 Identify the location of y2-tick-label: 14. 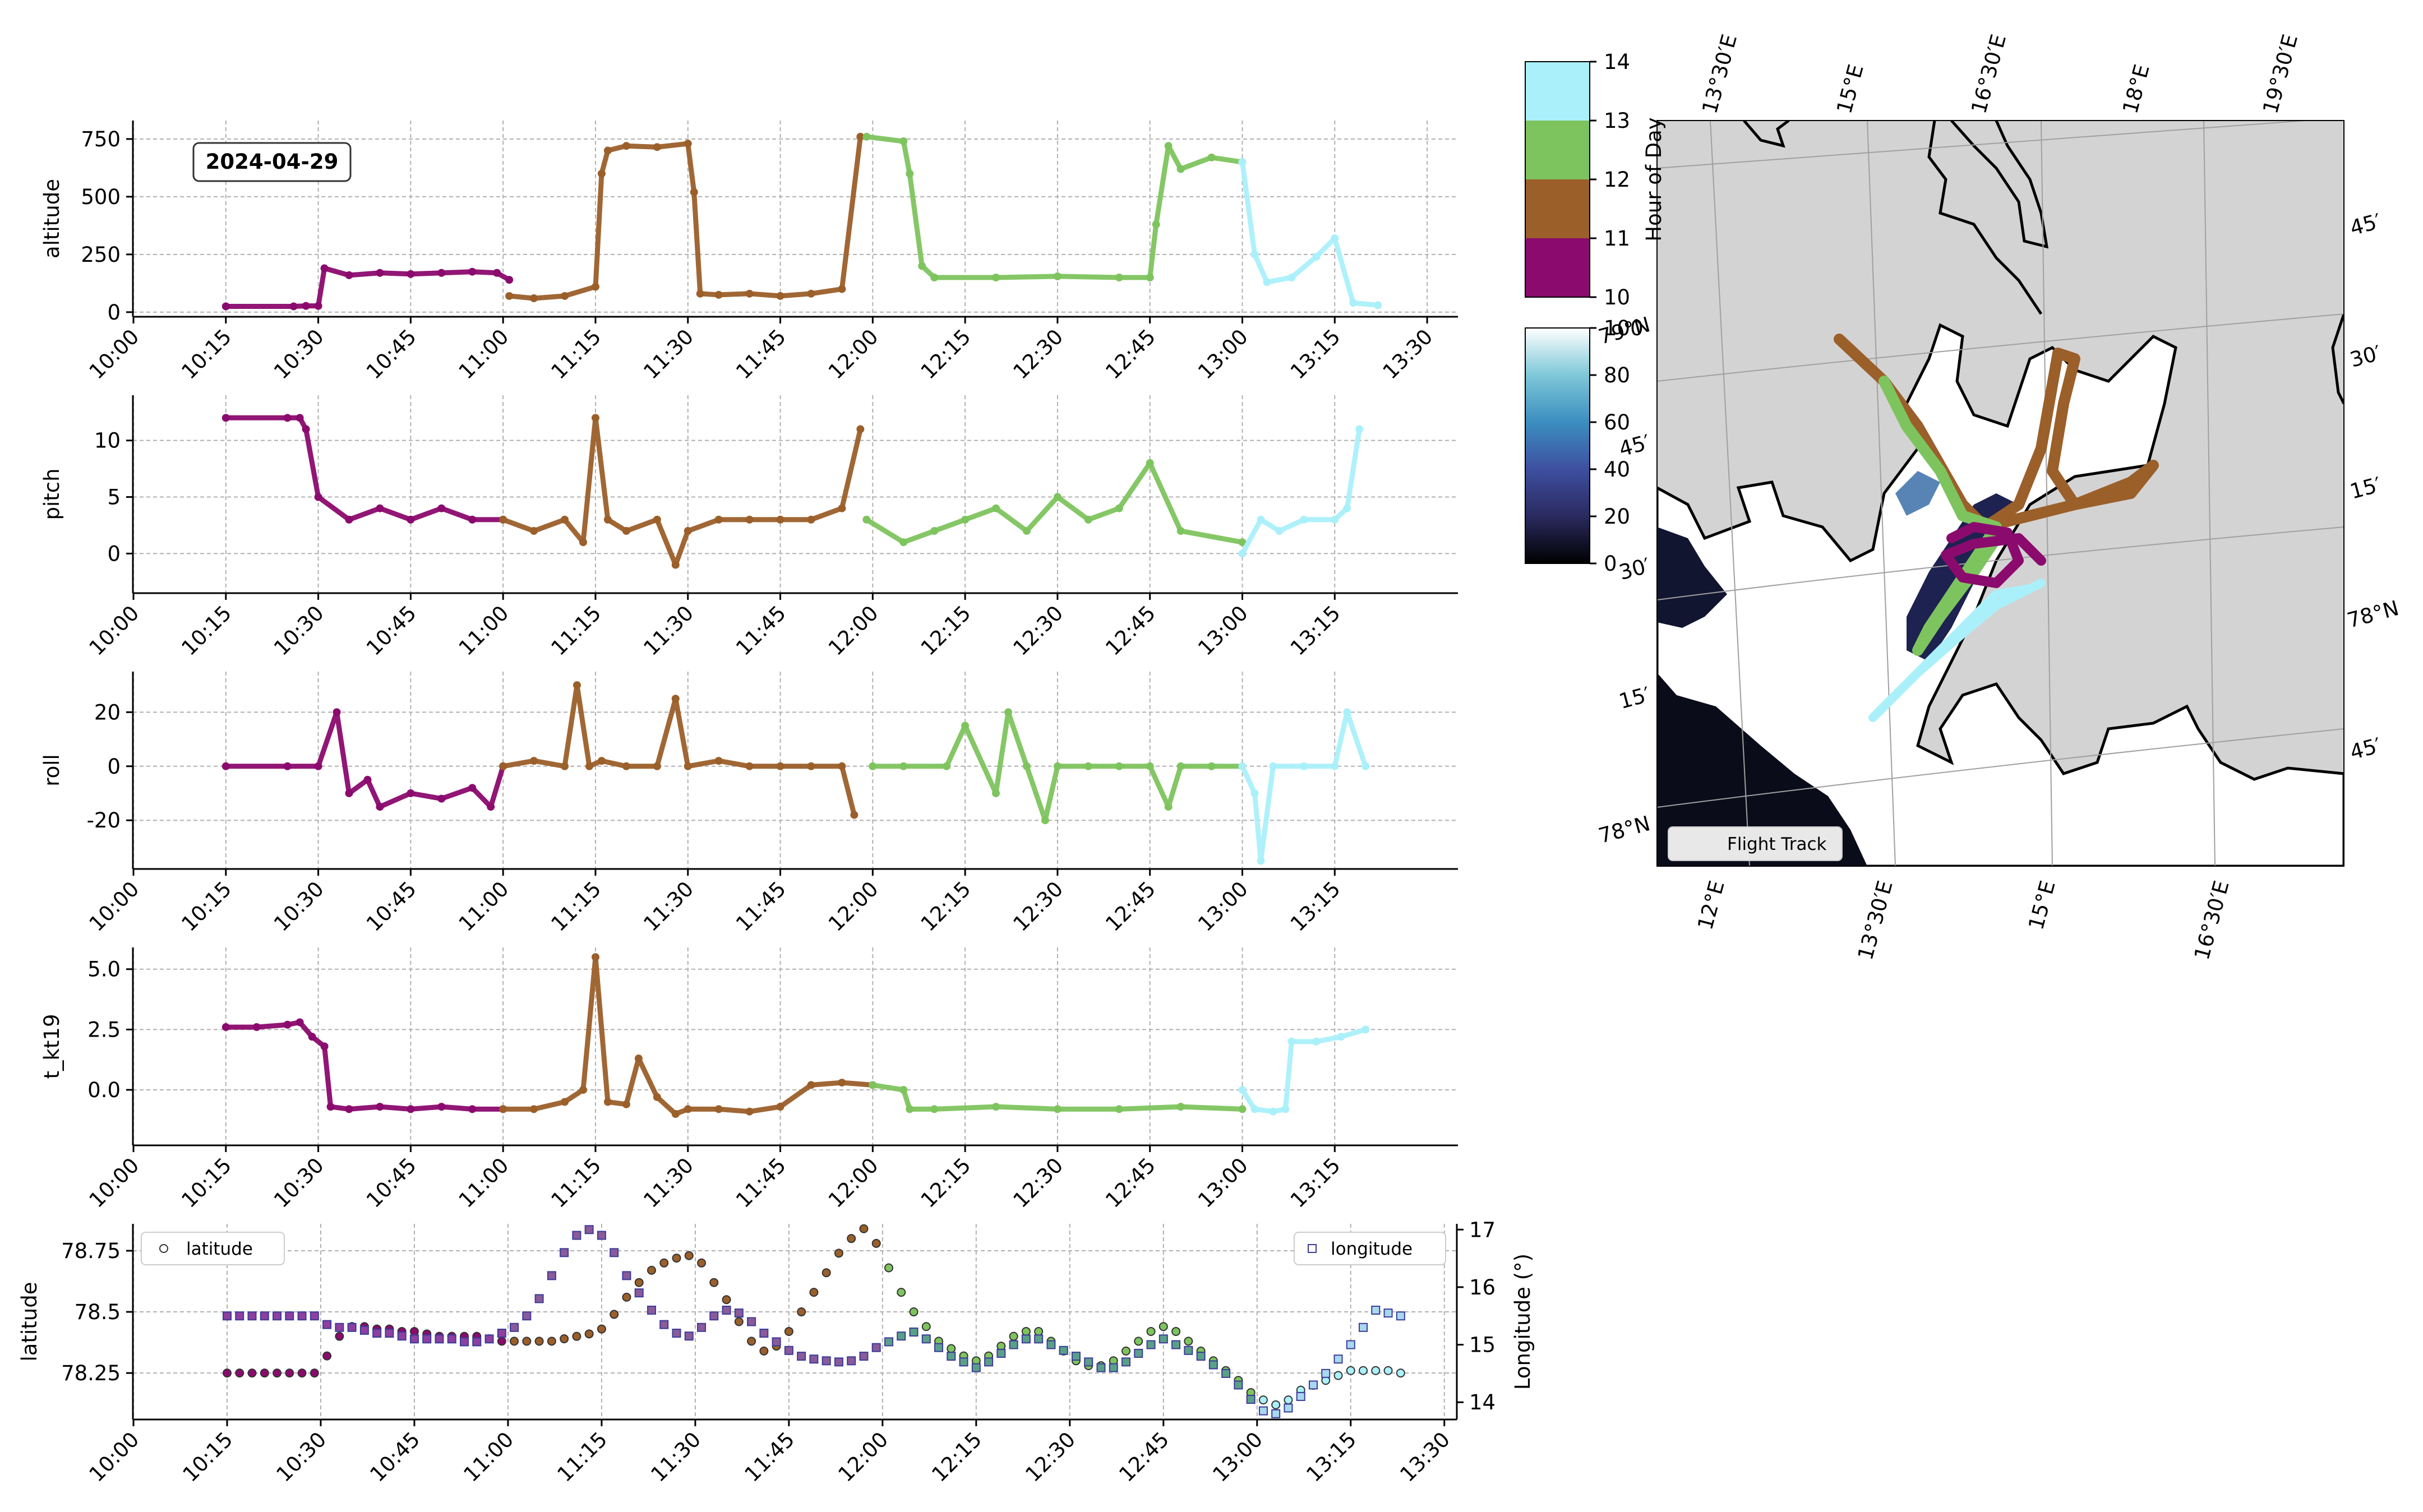
(1482, 1402).